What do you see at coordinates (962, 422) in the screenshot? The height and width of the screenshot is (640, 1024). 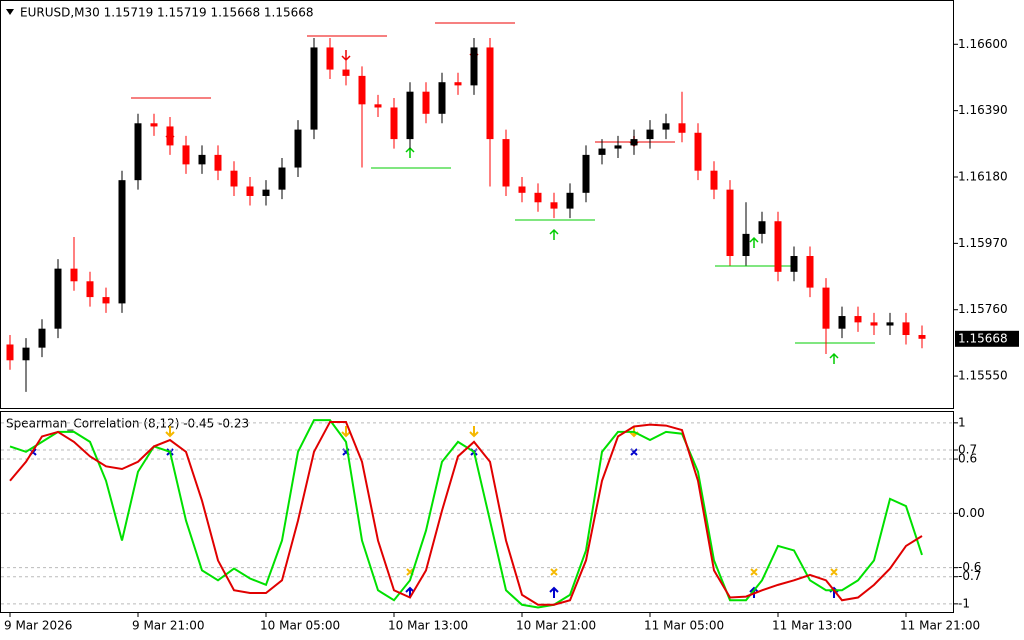 I see `y-tick-label: 1` at bounding box center [962, 422].